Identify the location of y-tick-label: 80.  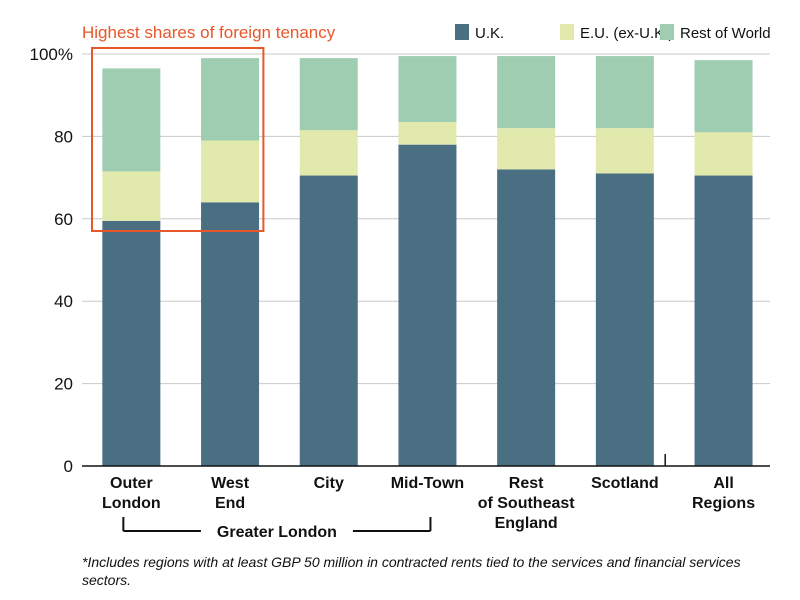
(63, 136).